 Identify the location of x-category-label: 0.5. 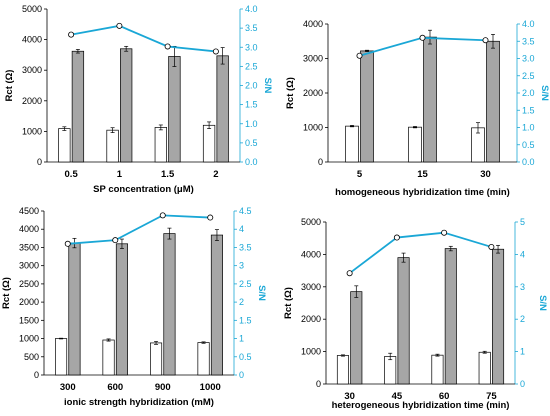
(72, 174).